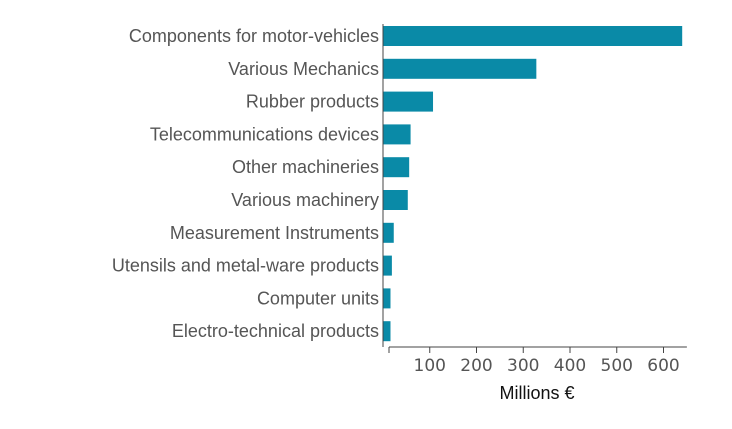 The image size is (732, 429). Describe the element at coordinates (663, 366) in the screenshot. I see `x-tick-label: 600` at that location.